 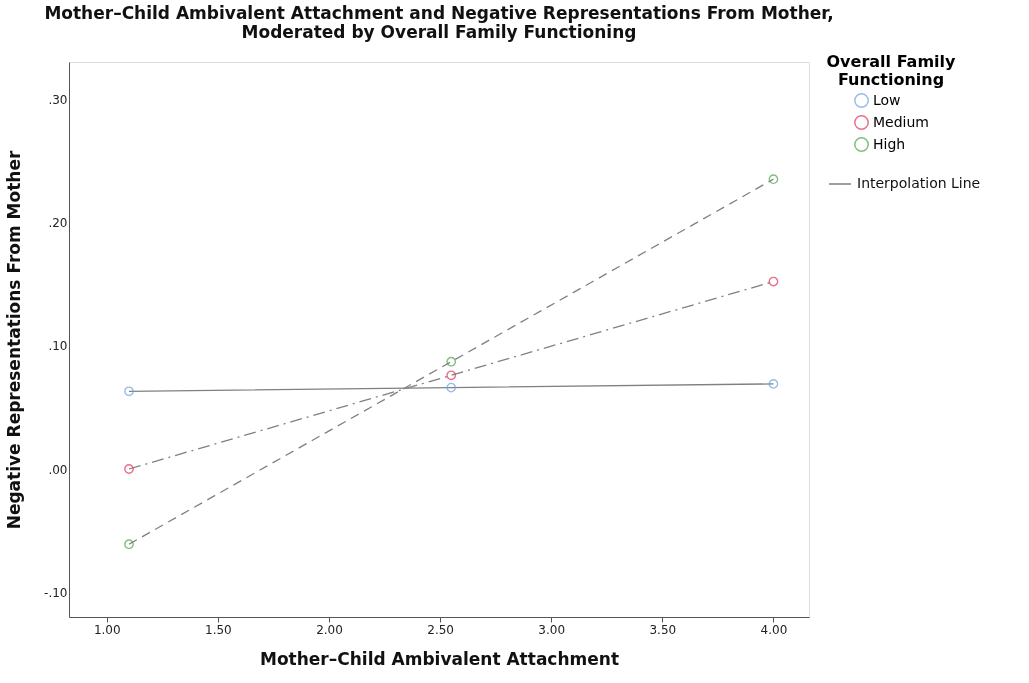 I want to click on x-axis-title: Mother–Child Ambivalent Attachment, so click(x=439, y=658).